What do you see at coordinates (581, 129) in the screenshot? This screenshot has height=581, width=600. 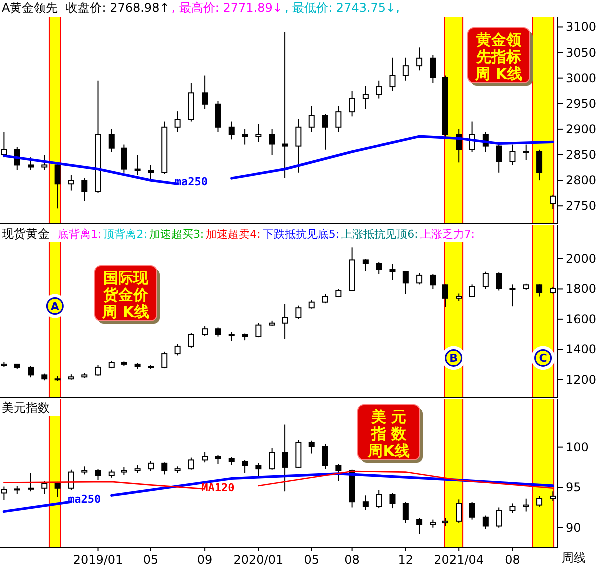 I see `y-tick-label: 2900` at bounding box center [581, 129].